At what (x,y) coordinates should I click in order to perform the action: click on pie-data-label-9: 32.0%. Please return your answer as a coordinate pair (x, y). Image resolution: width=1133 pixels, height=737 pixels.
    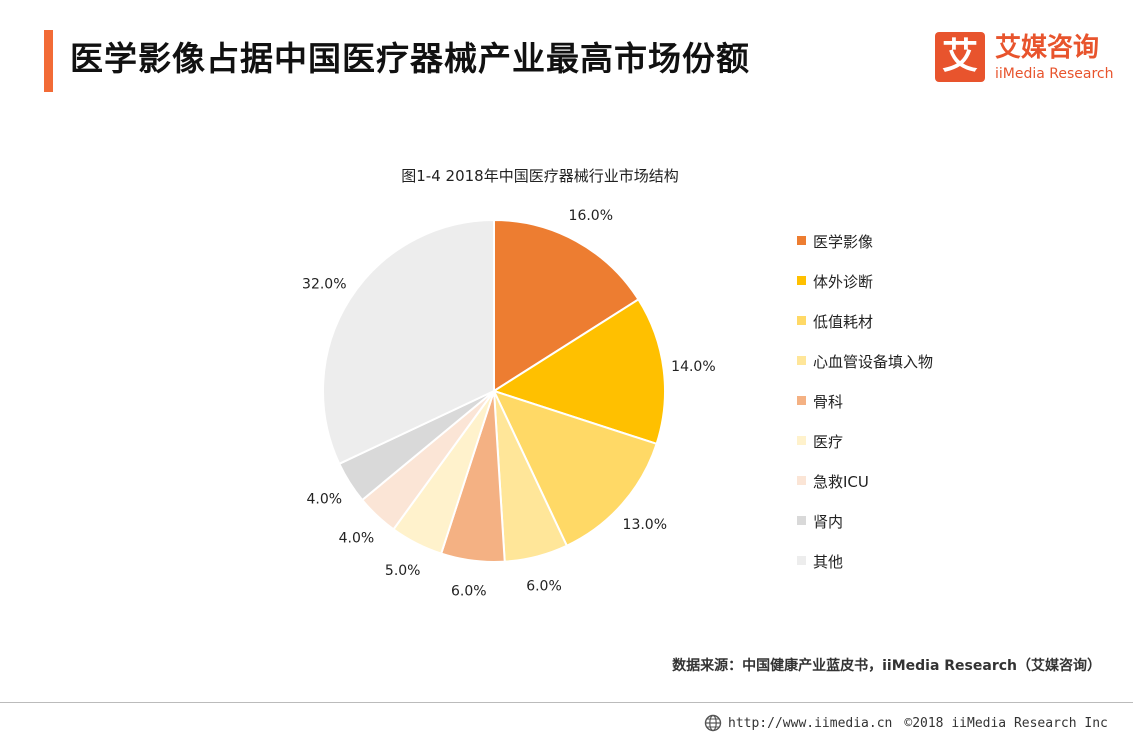
    Looking at the image, I should click on (324, 284).